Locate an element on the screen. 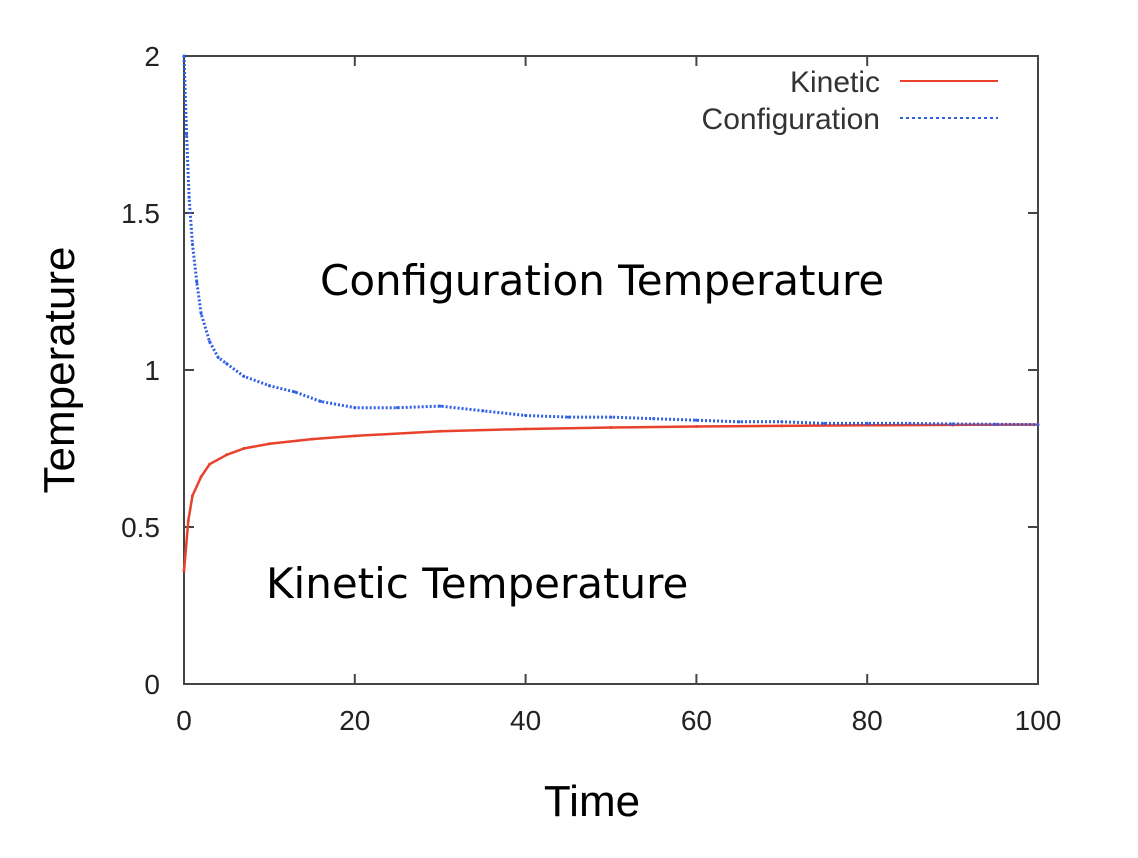 The image size is (1138, 858). y-tick-labels: 0 0.5 1 1.5 2 is located at coordinates (140, 370).